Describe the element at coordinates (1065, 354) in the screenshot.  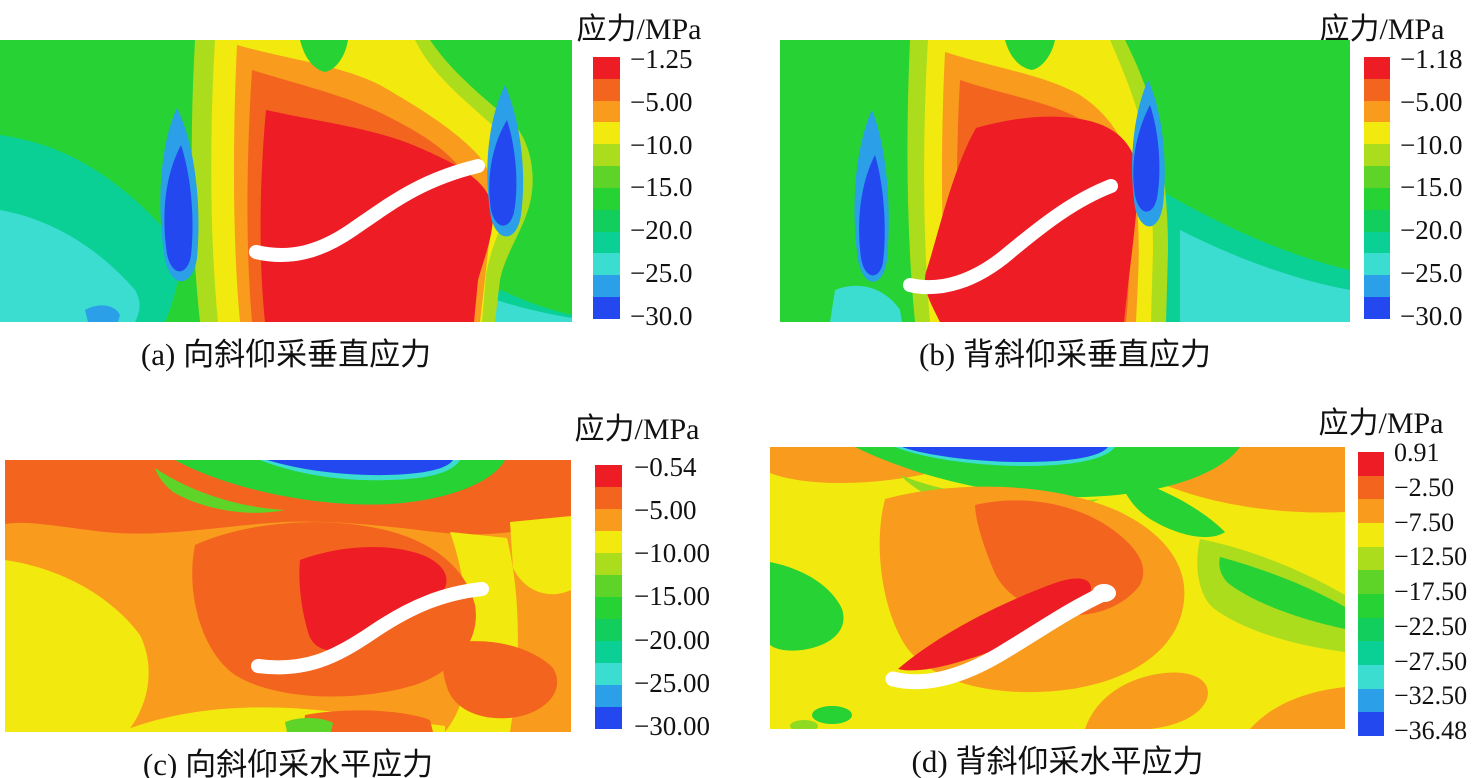
I see `caption-b: (b) 背斜仰采垂直应力` at that location.